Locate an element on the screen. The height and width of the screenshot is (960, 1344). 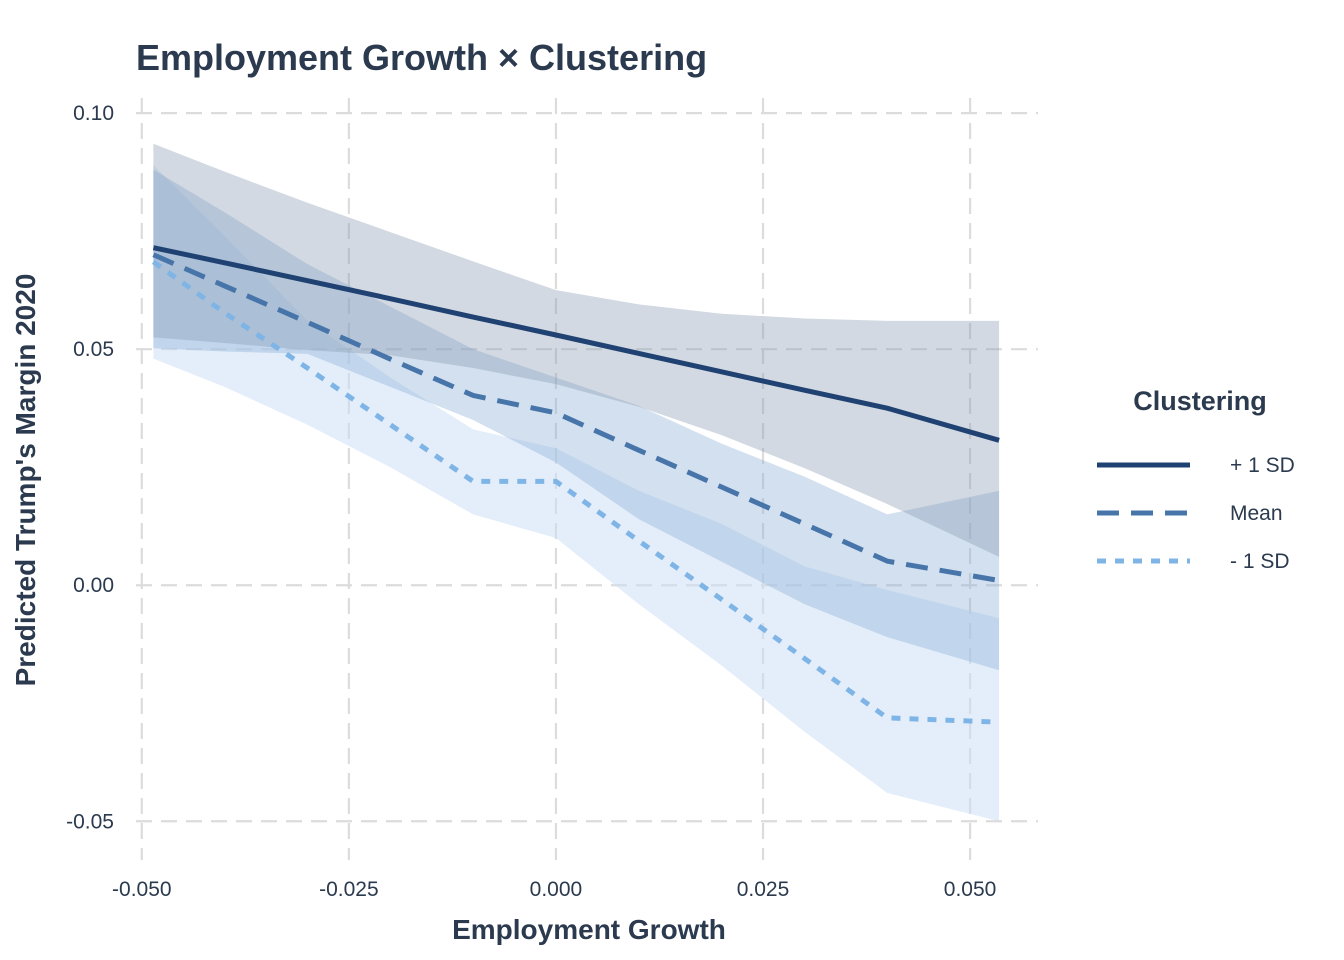
legend-title: Clustering is located at coordinates (1200, 401).